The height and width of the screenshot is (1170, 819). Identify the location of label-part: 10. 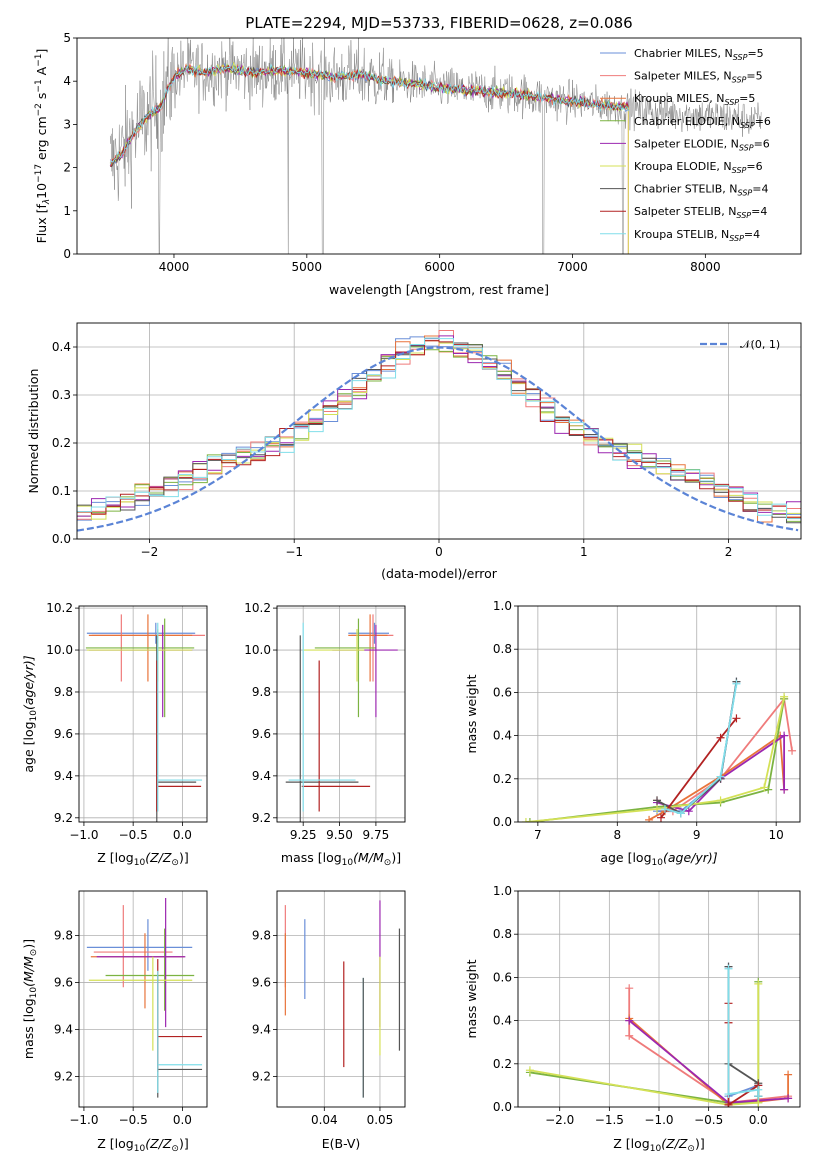
(34, 716).